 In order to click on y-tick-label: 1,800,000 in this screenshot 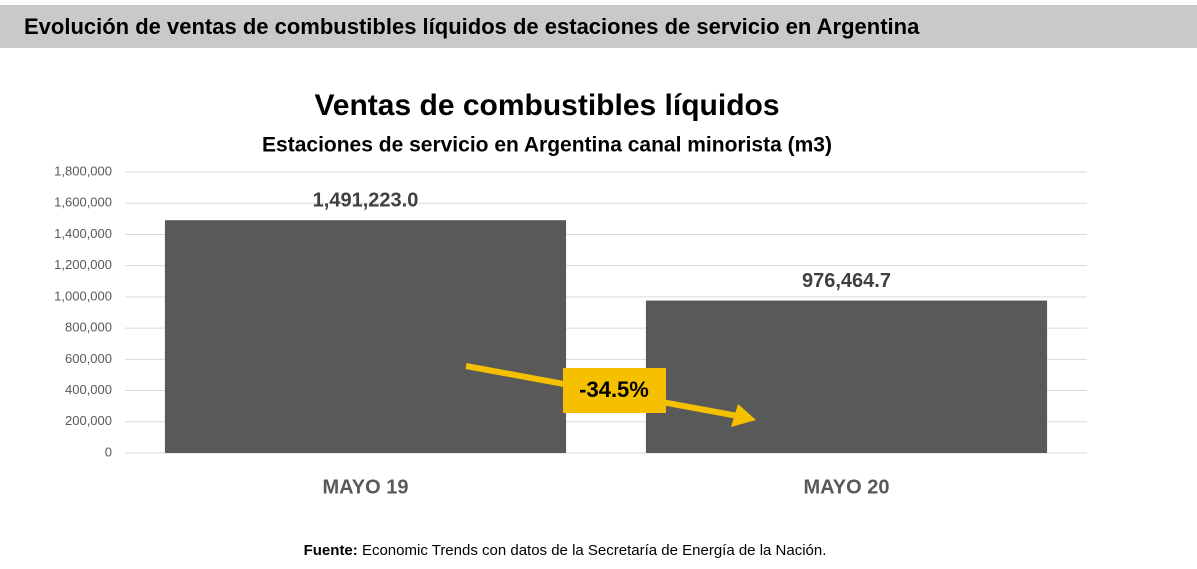, I will do `click(83, 170)`.